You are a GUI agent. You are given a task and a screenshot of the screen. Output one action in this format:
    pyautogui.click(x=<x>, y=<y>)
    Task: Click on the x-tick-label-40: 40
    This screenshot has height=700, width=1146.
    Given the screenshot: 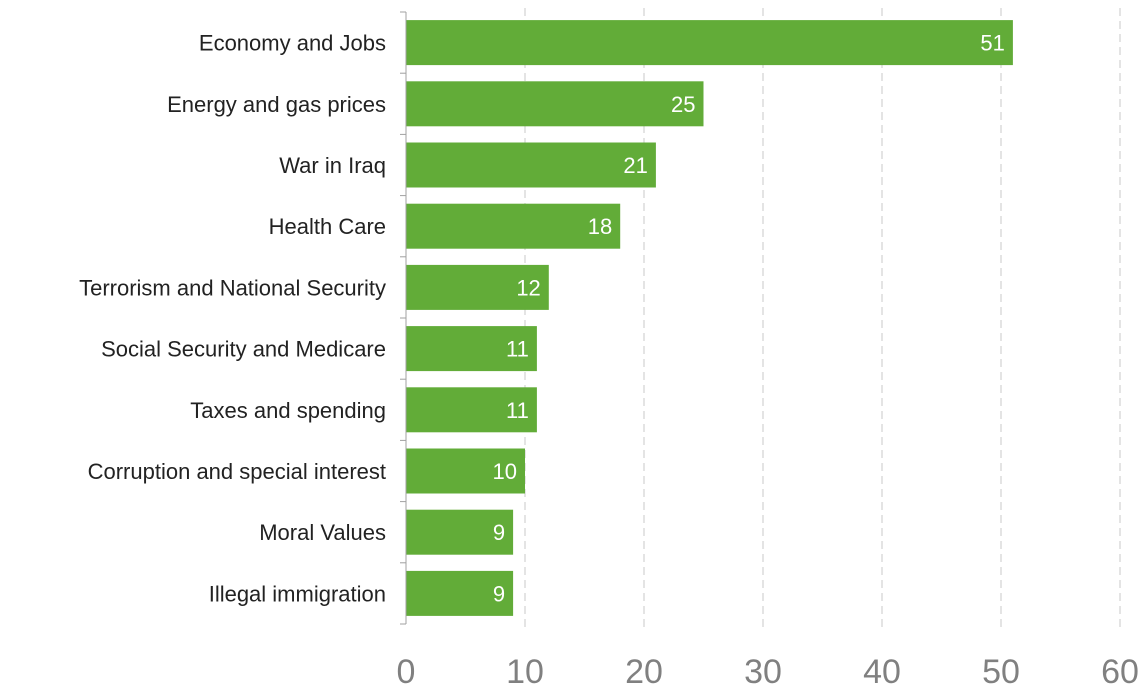 What is the action you would take?
    pyautogui.click(x=882, y=672)
    